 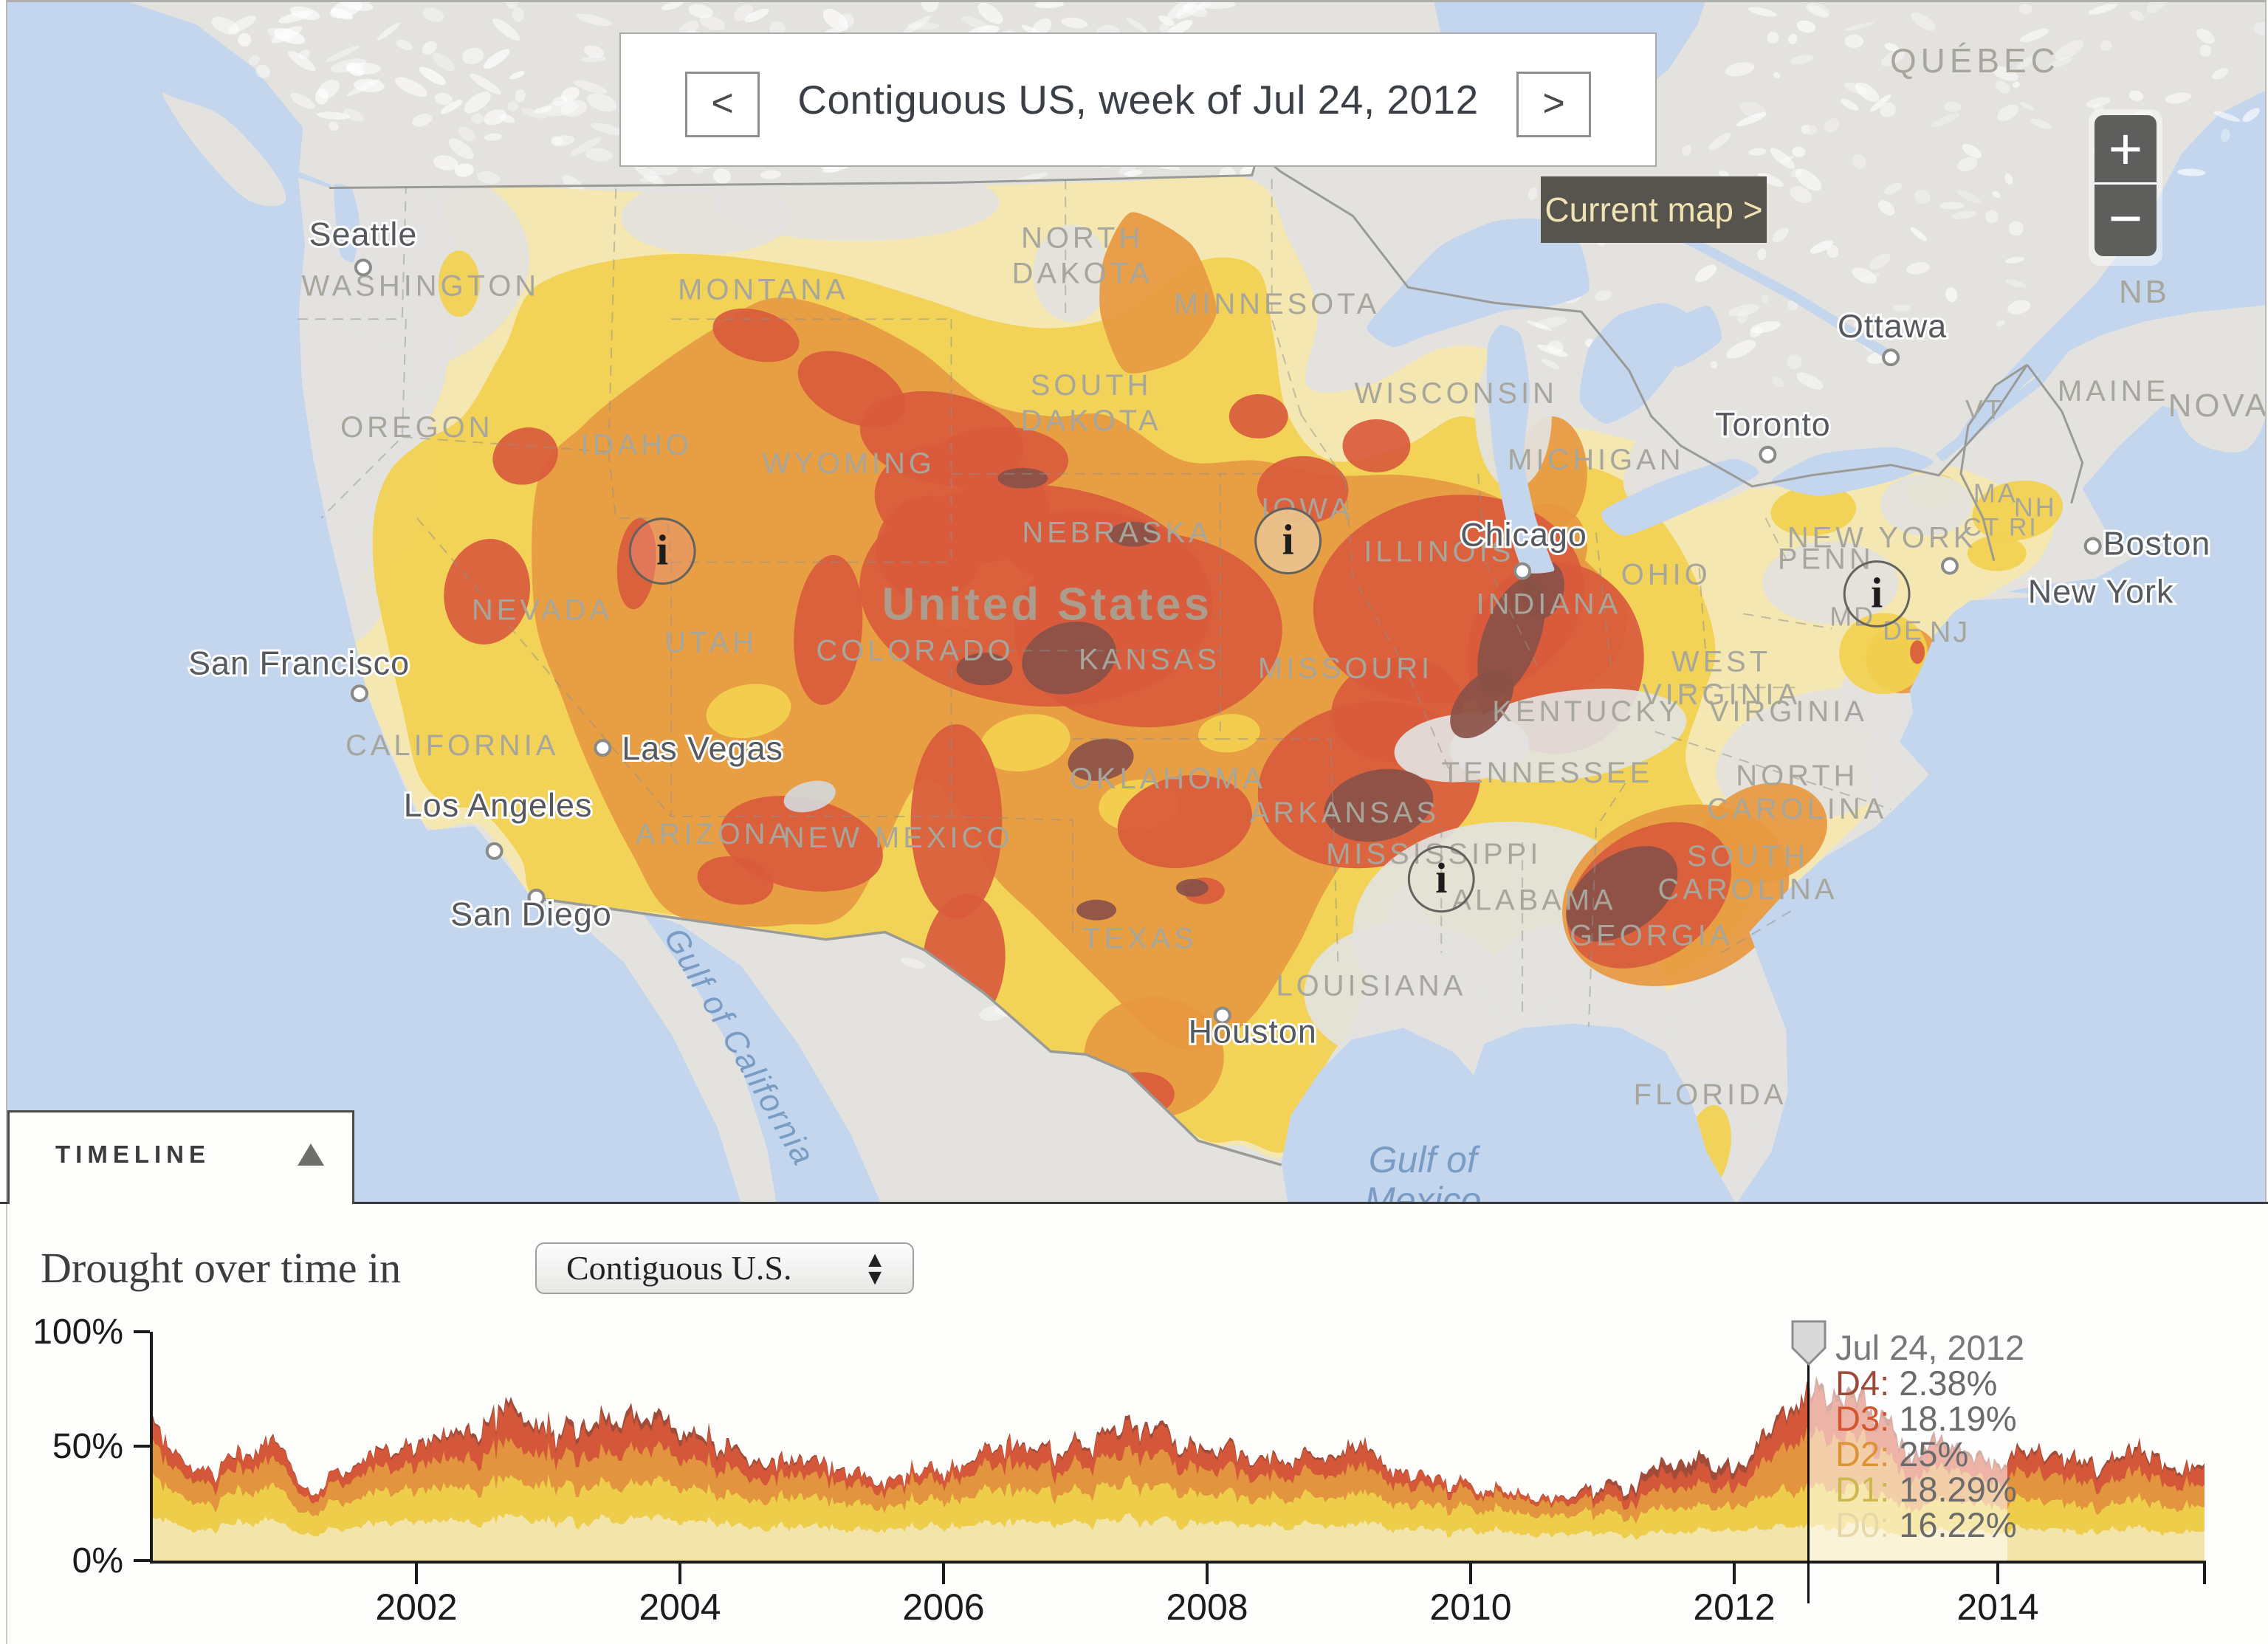 I want to click on svg-text: Boston, so click(x=2157, y=544).